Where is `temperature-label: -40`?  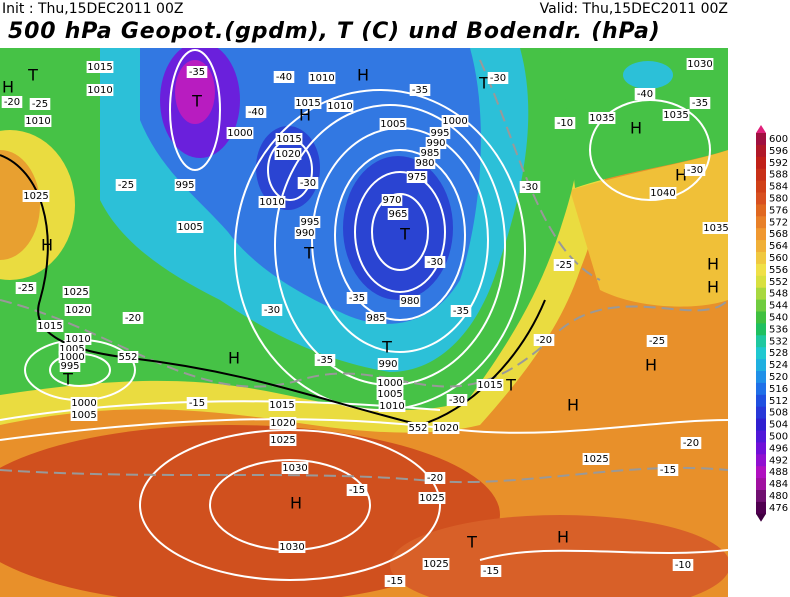
temperature-label: -40 is located at coordinates (256, 112).